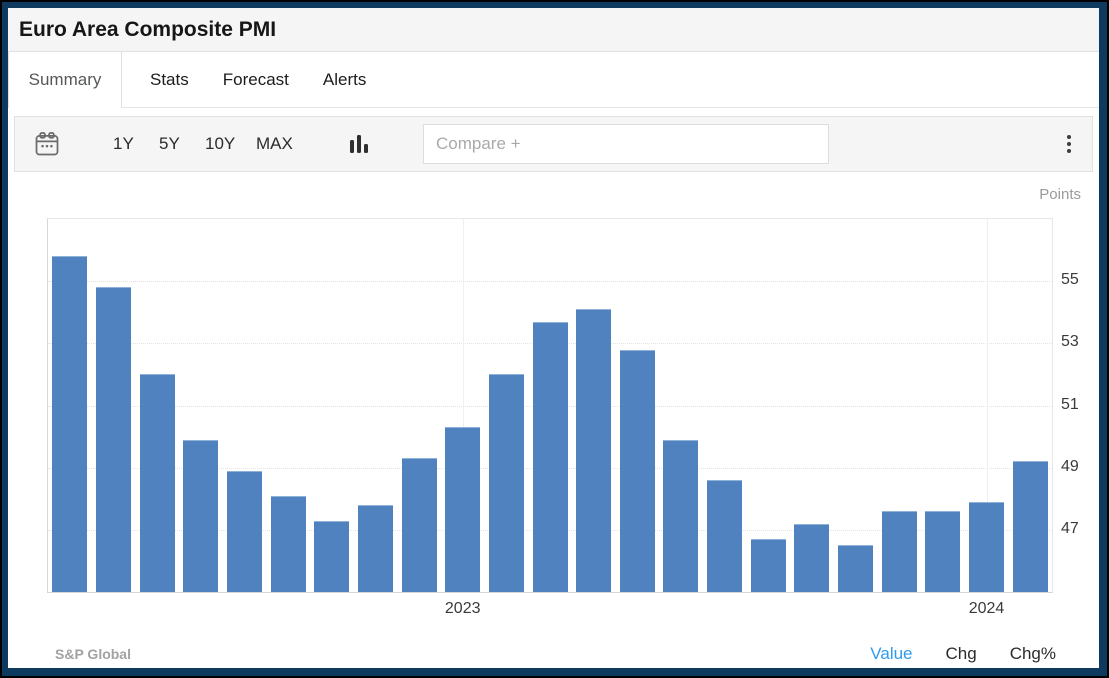 The height and width of the screenshot is (678, 1109). What do you see at coordinates (550, 282) in the screenshot?
I see `gridline-horizontal` at bounding box center [550, 282].